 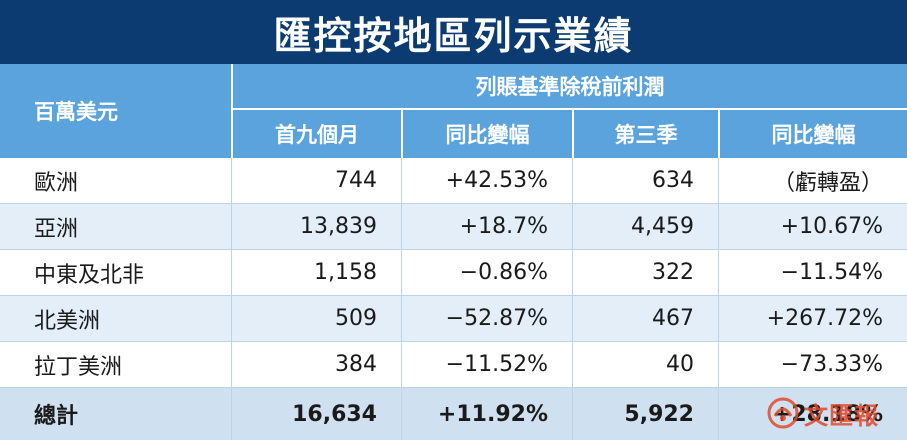 What do you see at coordinates (645, 226) in the screenshot?
I see `q3-cell: 4,459` at bounding box center [645, 226].